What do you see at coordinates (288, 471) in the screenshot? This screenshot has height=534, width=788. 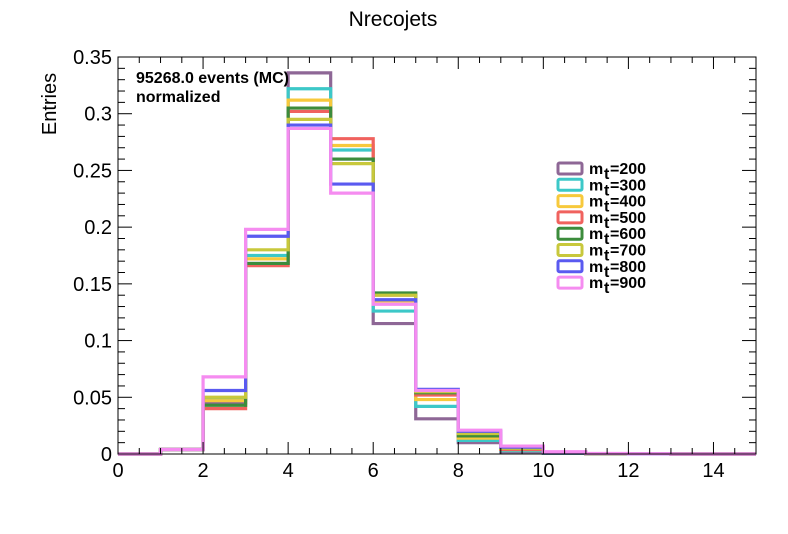 I see `x-tick-label: 4` at bounding box center [288, 471].